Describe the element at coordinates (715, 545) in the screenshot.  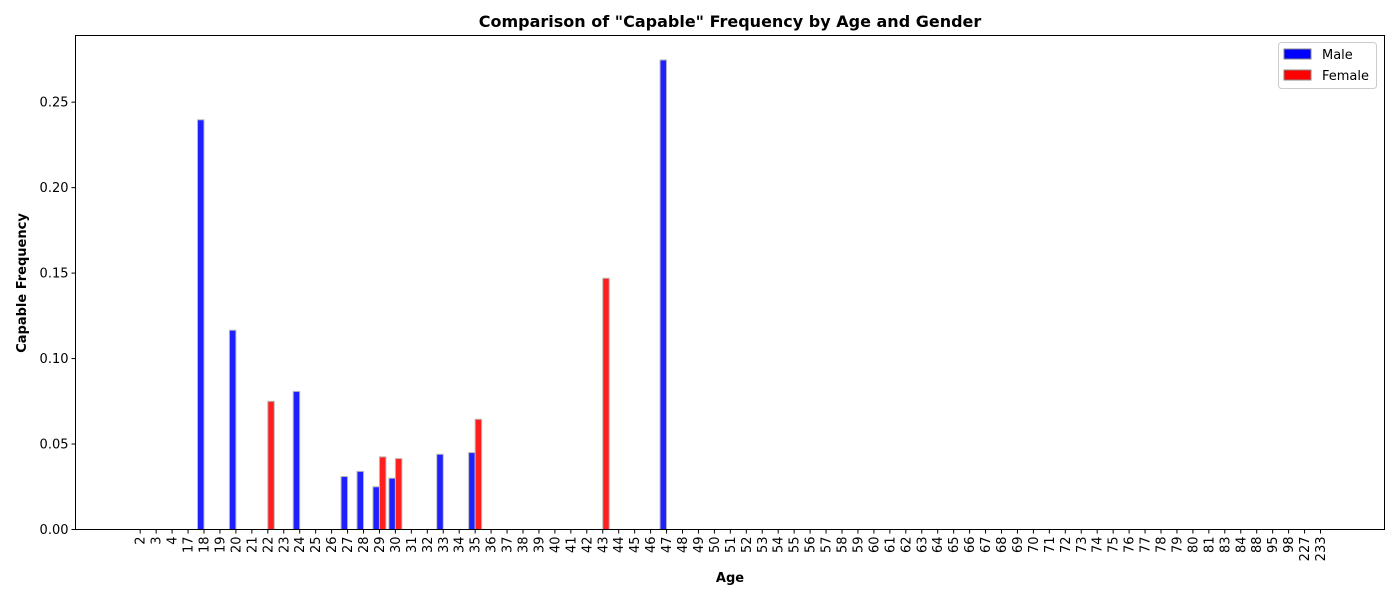
I see `x-tick-label: 50` at that location.